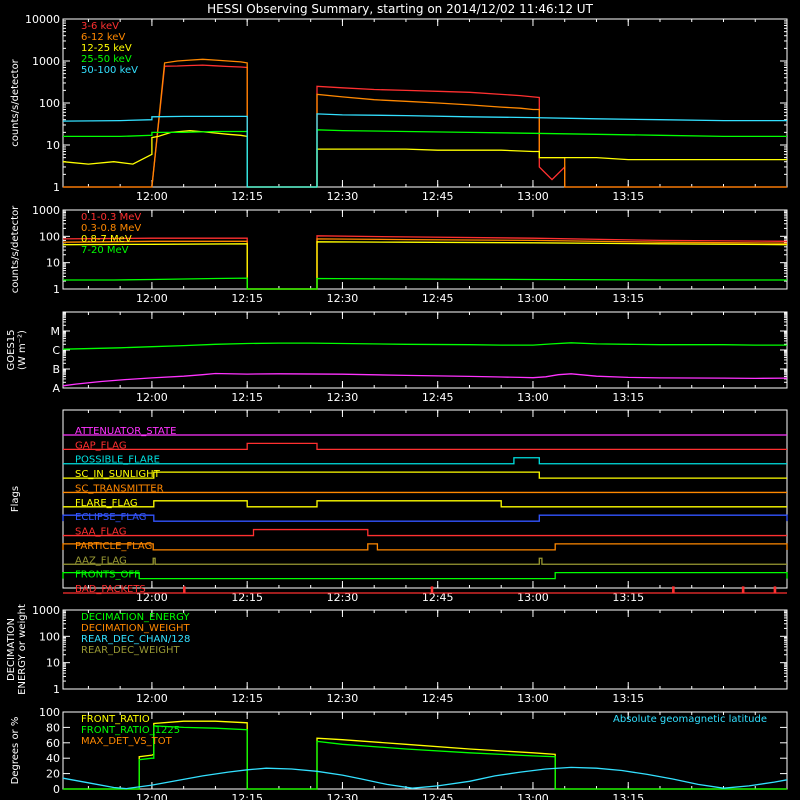 This screenshot has height=800, width=800. I want to click on high-legend-1: 0.3-0.8 MeV, so click(111, 228).